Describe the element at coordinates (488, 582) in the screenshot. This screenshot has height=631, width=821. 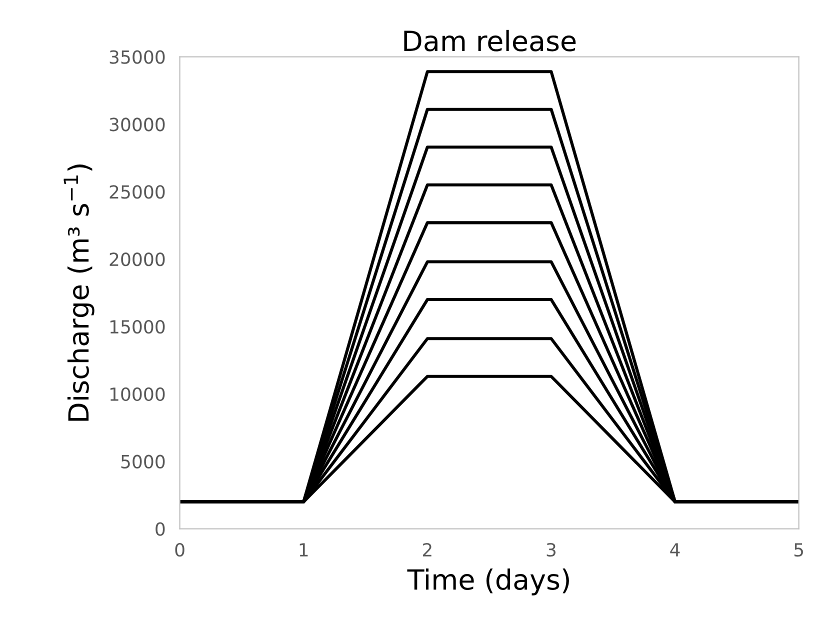
I see `x-axis-title: Time (days)` at that location.